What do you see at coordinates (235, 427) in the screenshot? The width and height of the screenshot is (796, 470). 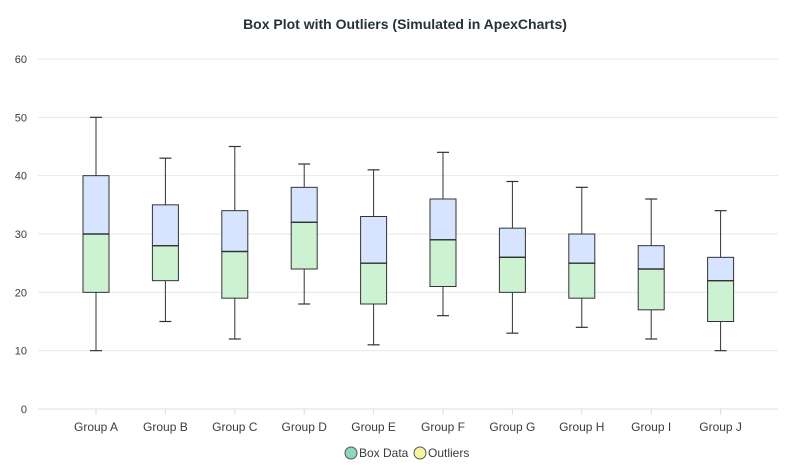 I see `x-category-label: Group C` at bounding box center [235, 427].